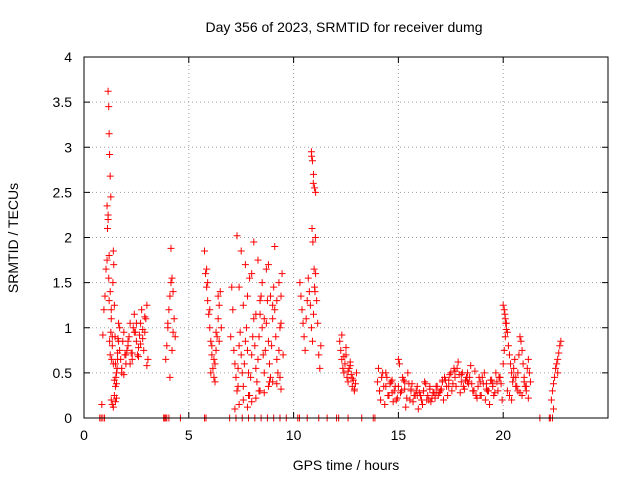  Describe the element at coordinates (63, 192) in the screenshot. I see `y-tick-label: 2.5` at that location.